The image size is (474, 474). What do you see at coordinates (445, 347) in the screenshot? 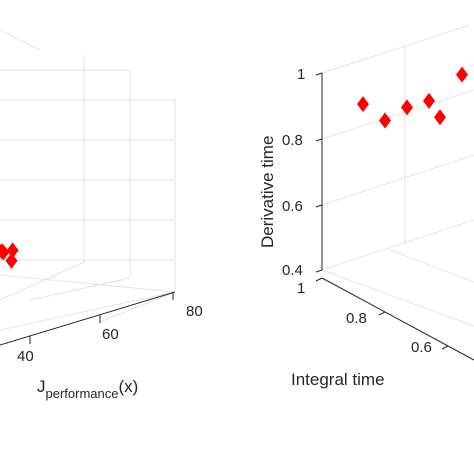
I see `right-y-tick-0.6` at bounding box center [445, 347].